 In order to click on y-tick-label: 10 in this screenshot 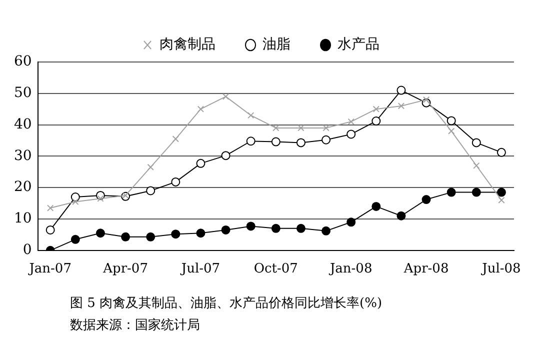, I will do `click(23, 218)`.